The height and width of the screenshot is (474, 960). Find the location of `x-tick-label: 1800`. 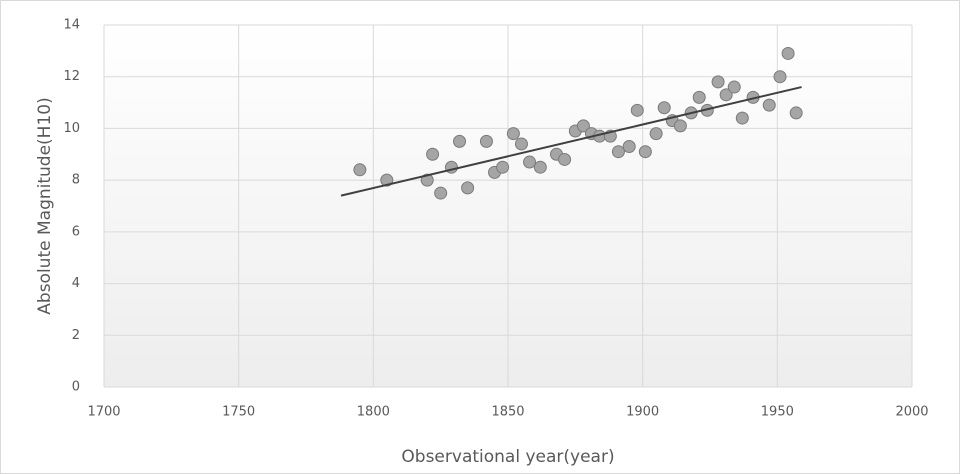

x-tick-label: 1800 is located at coordinates (373, 412).